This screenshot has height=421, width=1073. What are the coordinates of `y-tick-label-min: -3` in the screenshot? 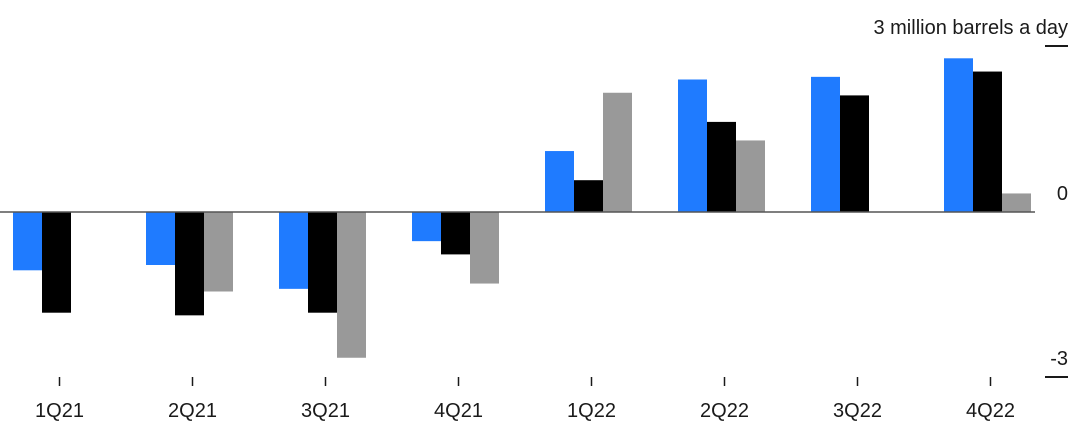 It's located at (1059, 359).